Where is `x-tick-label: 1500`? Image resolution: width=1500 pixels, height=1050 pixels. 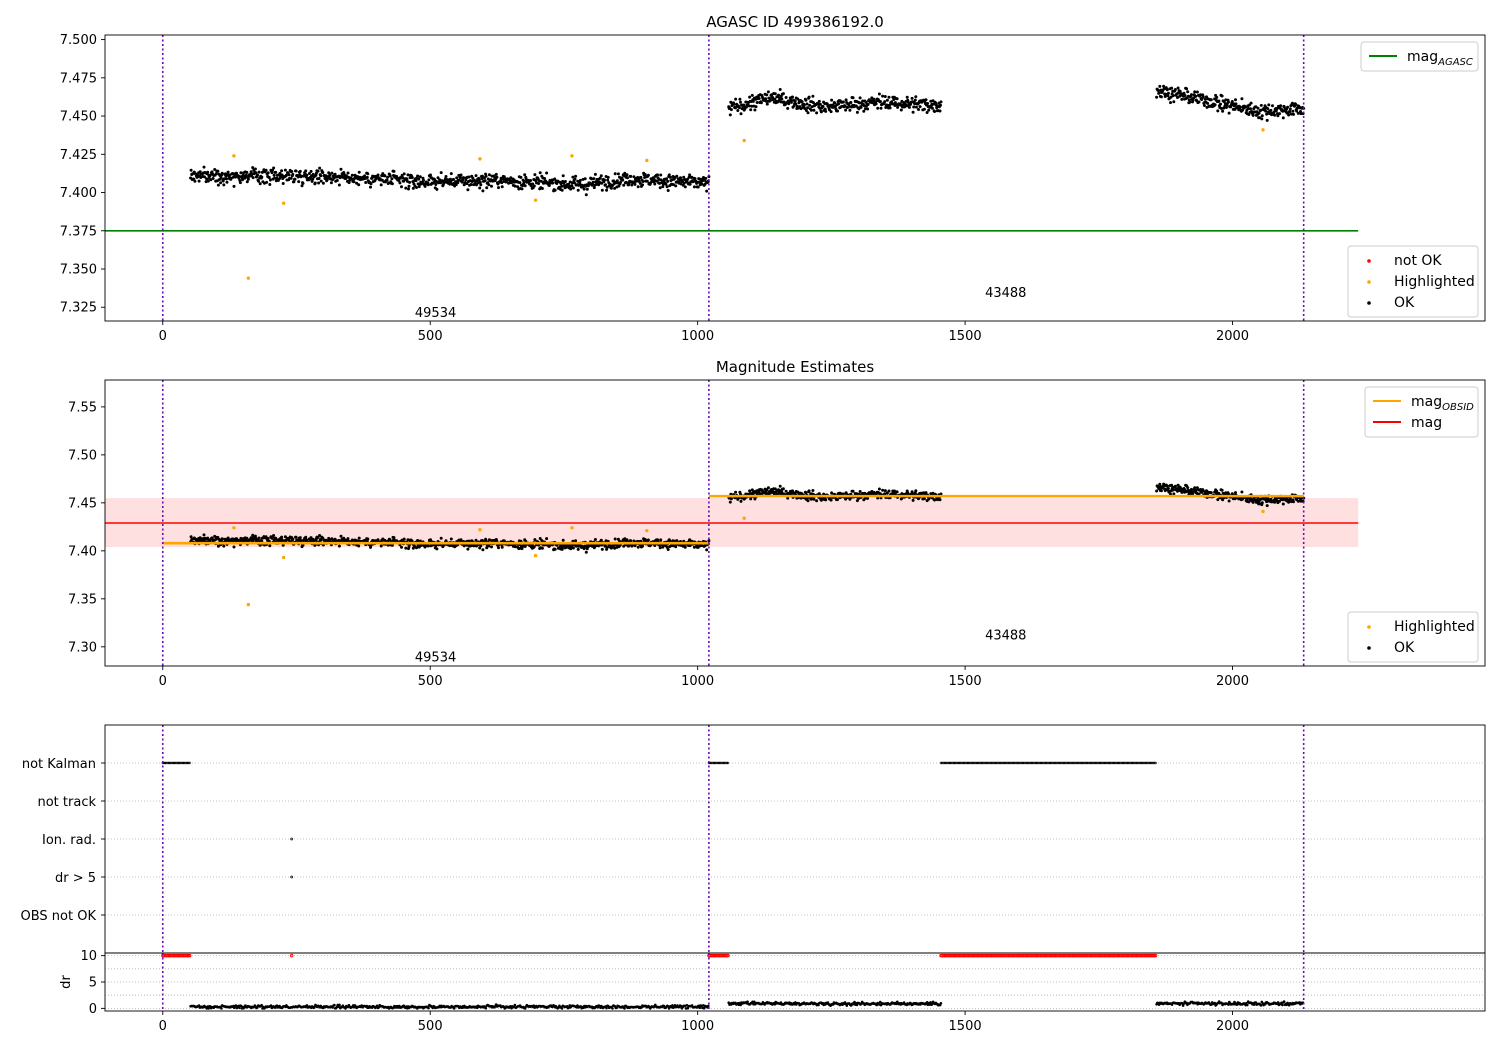 x-tick-label: 1500 is located at coordinates (965, 336).